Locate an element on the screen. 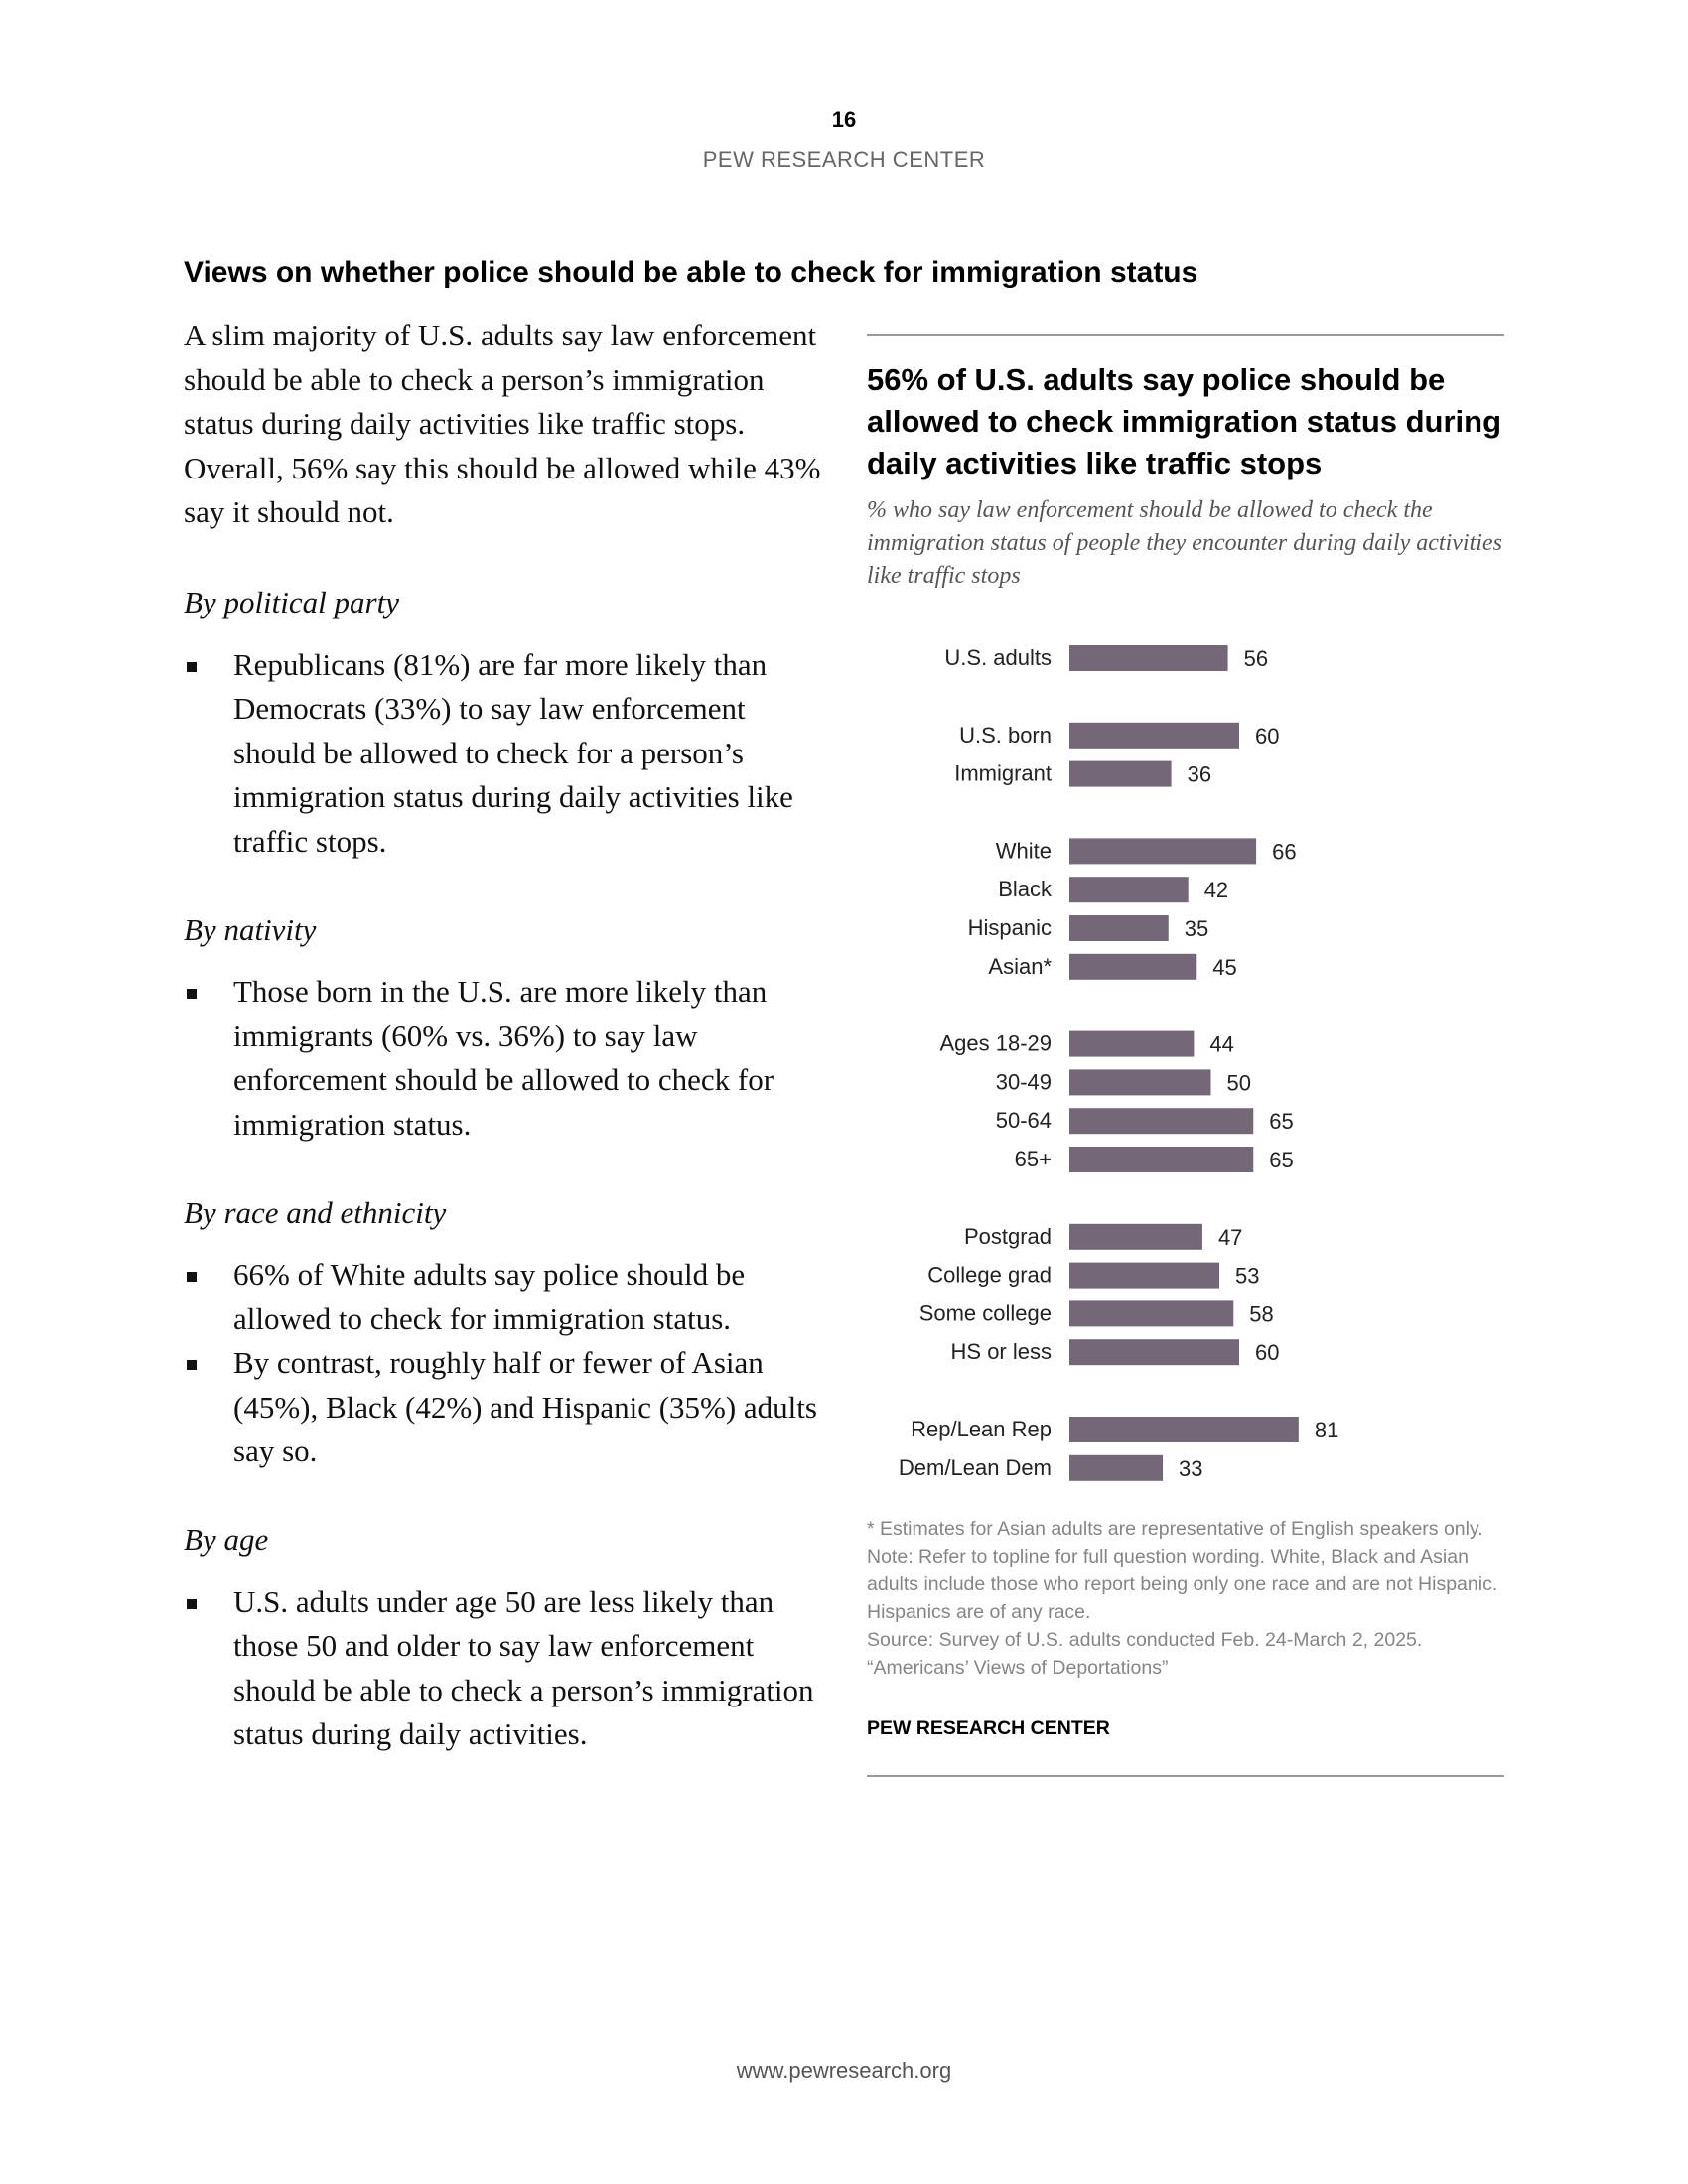  category-label: Black is located at coordinates (1025, 889).